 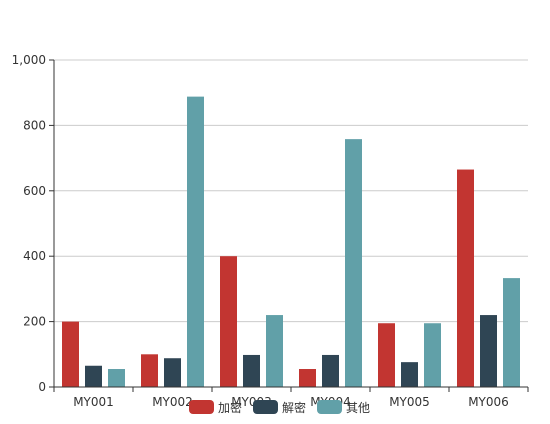 I want to click on bar-MY005-加密, so click(x=386, y=355).